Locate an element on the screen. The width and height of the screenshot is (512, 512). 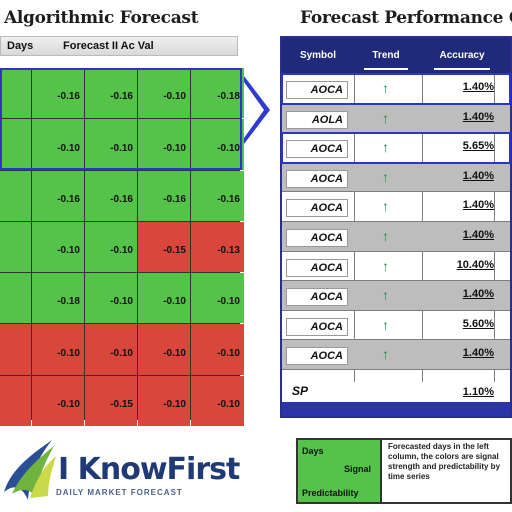
table-row: AOLA ↑ 1.40% is located at coordinates (396, 118).